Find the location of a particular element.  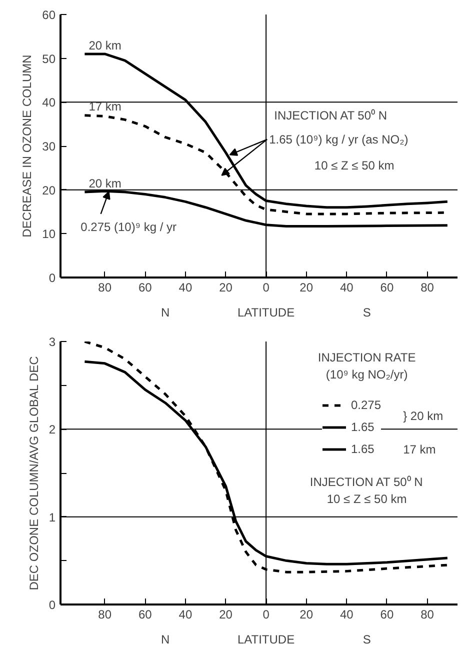

y-tick-label: 1 is located at coordinates (52, 517).